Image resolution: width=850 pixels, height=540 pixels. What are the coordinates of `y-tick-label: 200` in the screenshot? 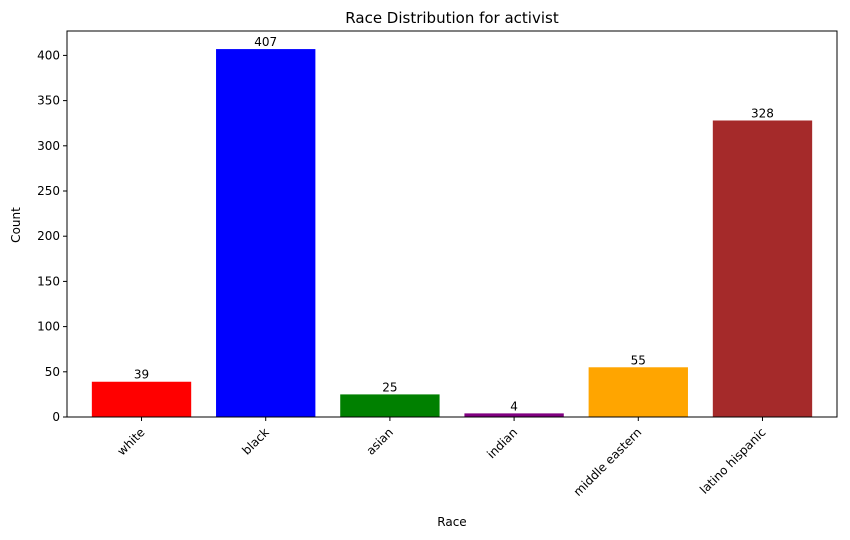 It's located at (48, 236).